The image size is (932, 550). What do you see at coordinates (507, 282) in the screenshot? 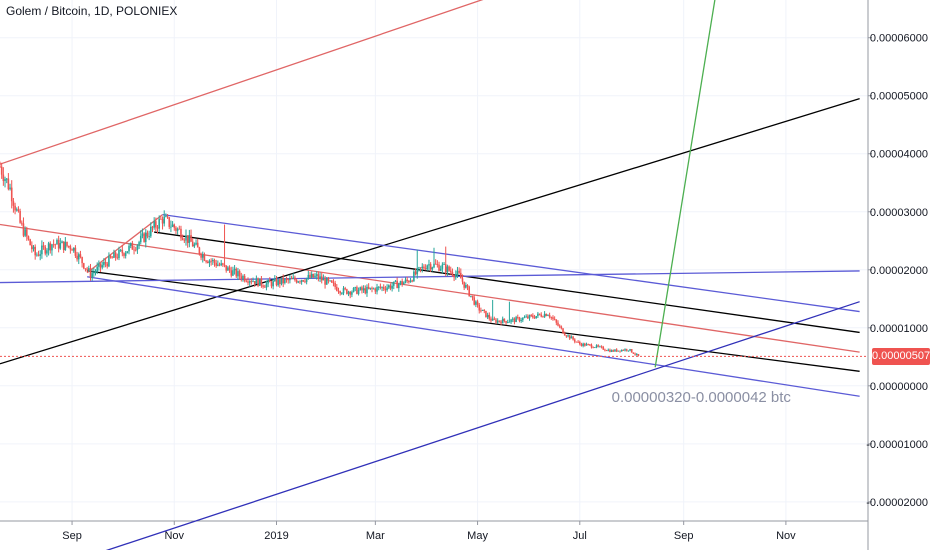
I see `trend-line-black` at bounding box center [507, 282].